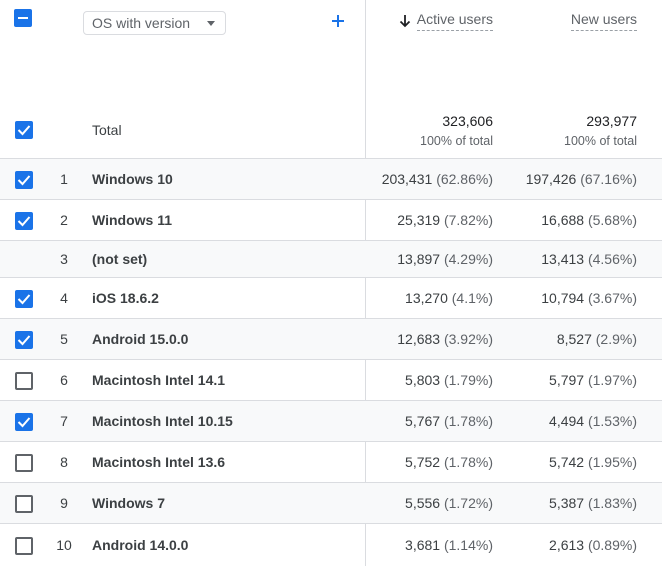 The image size is (662, 566). Describe the element at coordinates (423, 545) in the screenshot. I see `cell-value: 3,681` at that location.